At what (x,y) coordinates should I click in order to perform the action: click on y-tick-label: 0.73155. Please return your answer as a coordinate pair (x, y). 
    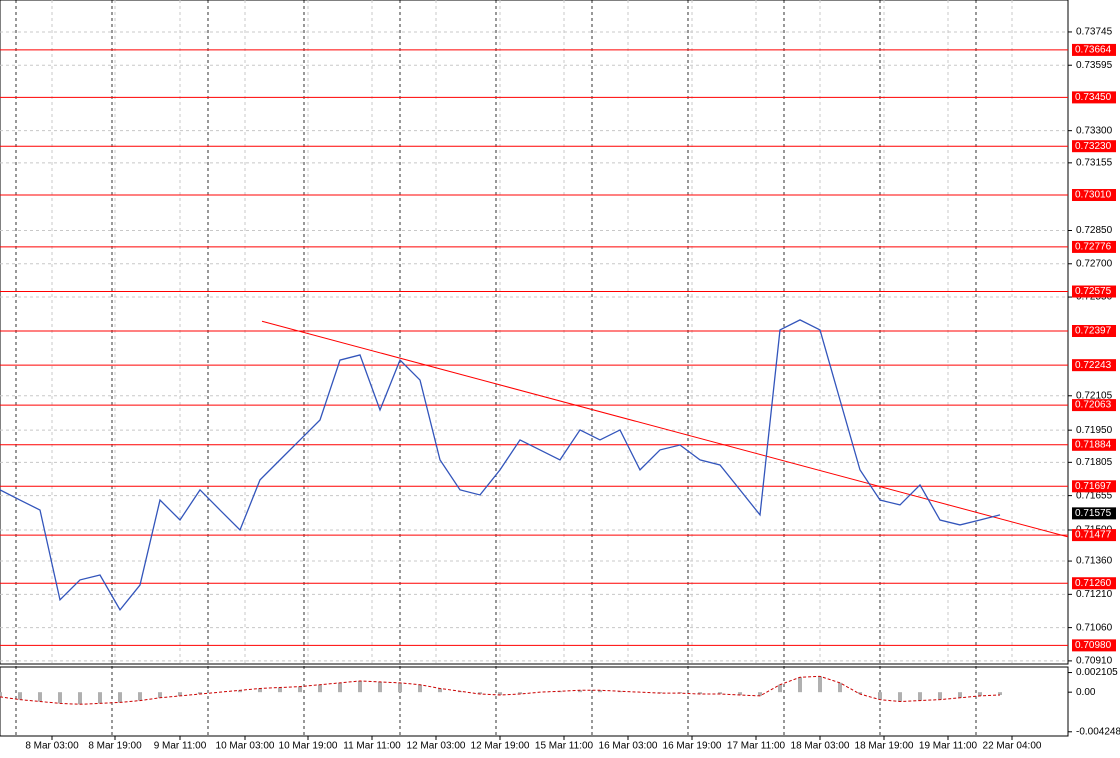
    Looking at the image, I should click on (1094, 162).